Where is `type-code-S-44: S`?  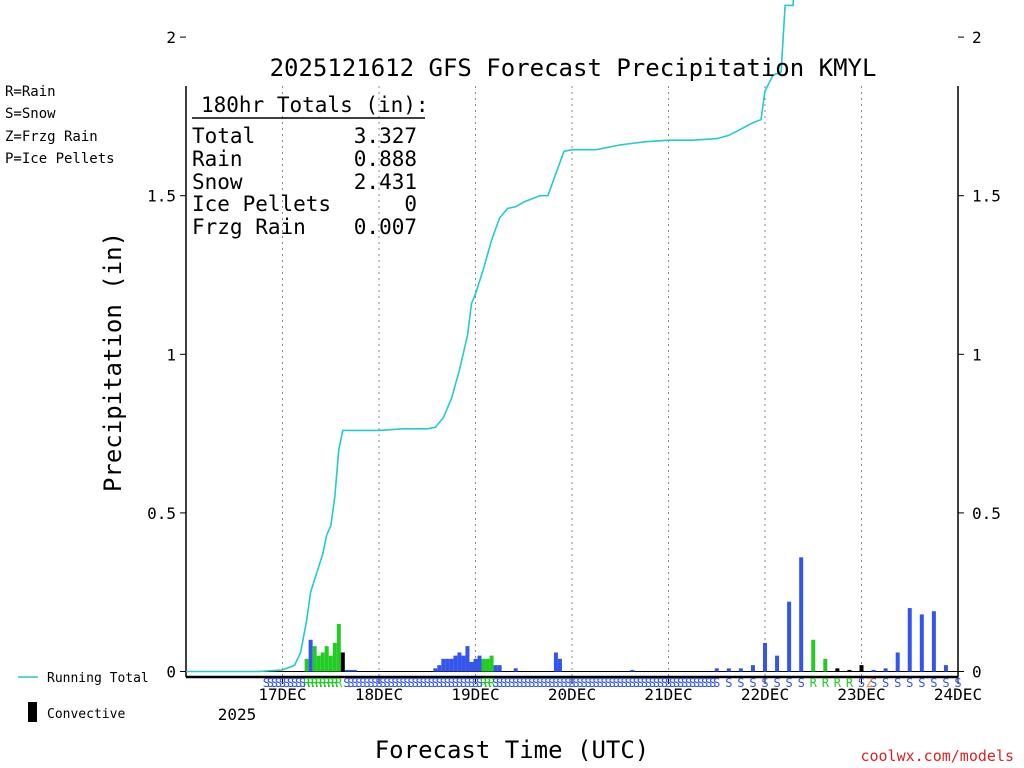
type-code-S-44: S is located at coordinates (411, 683).